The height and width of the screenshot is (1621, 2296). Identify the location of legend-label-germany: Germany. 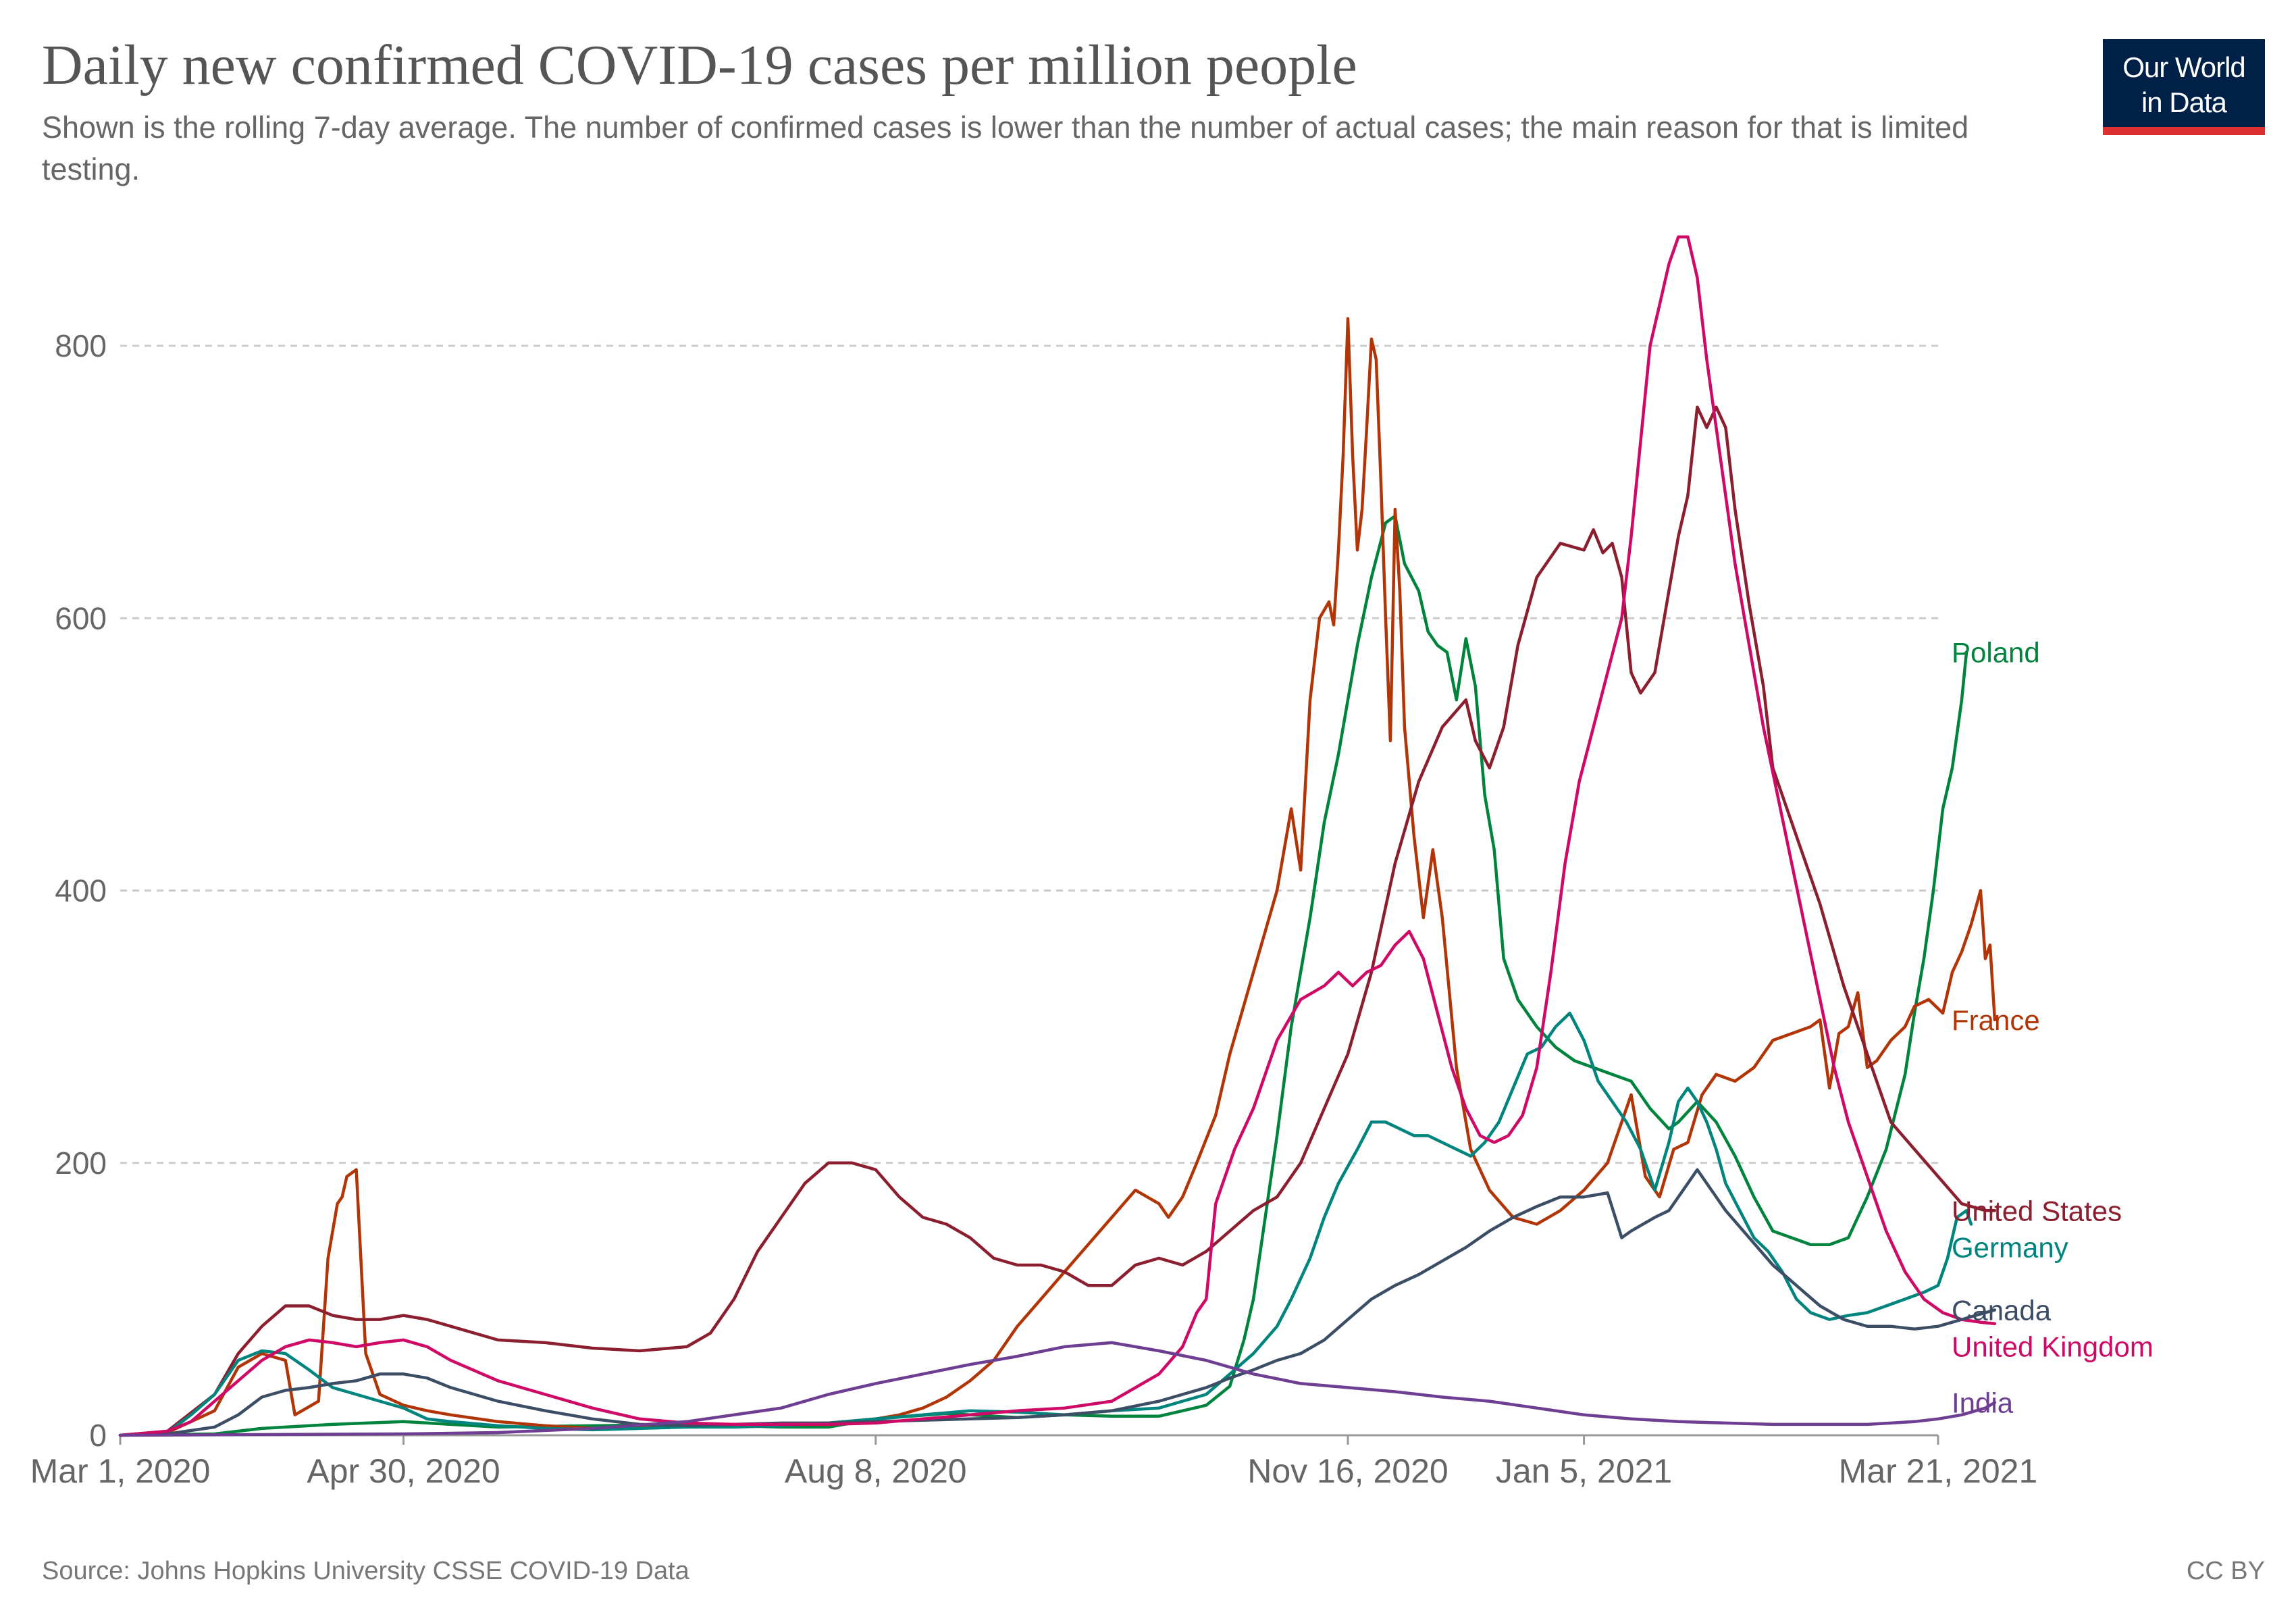
(2010, 1247).